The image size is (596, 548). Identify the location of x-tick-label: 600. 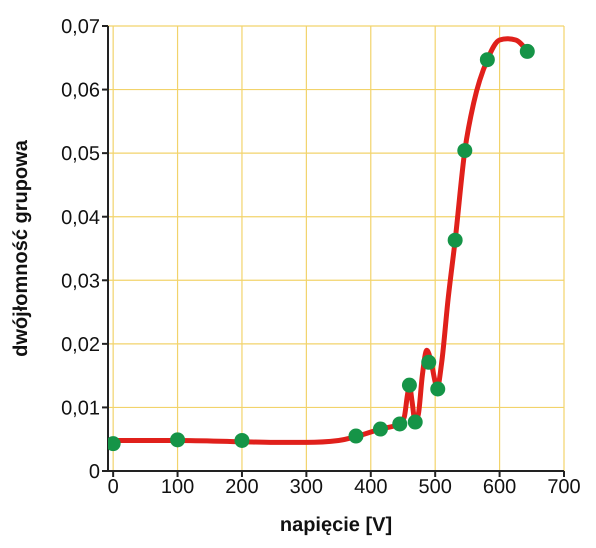
(499, 487).